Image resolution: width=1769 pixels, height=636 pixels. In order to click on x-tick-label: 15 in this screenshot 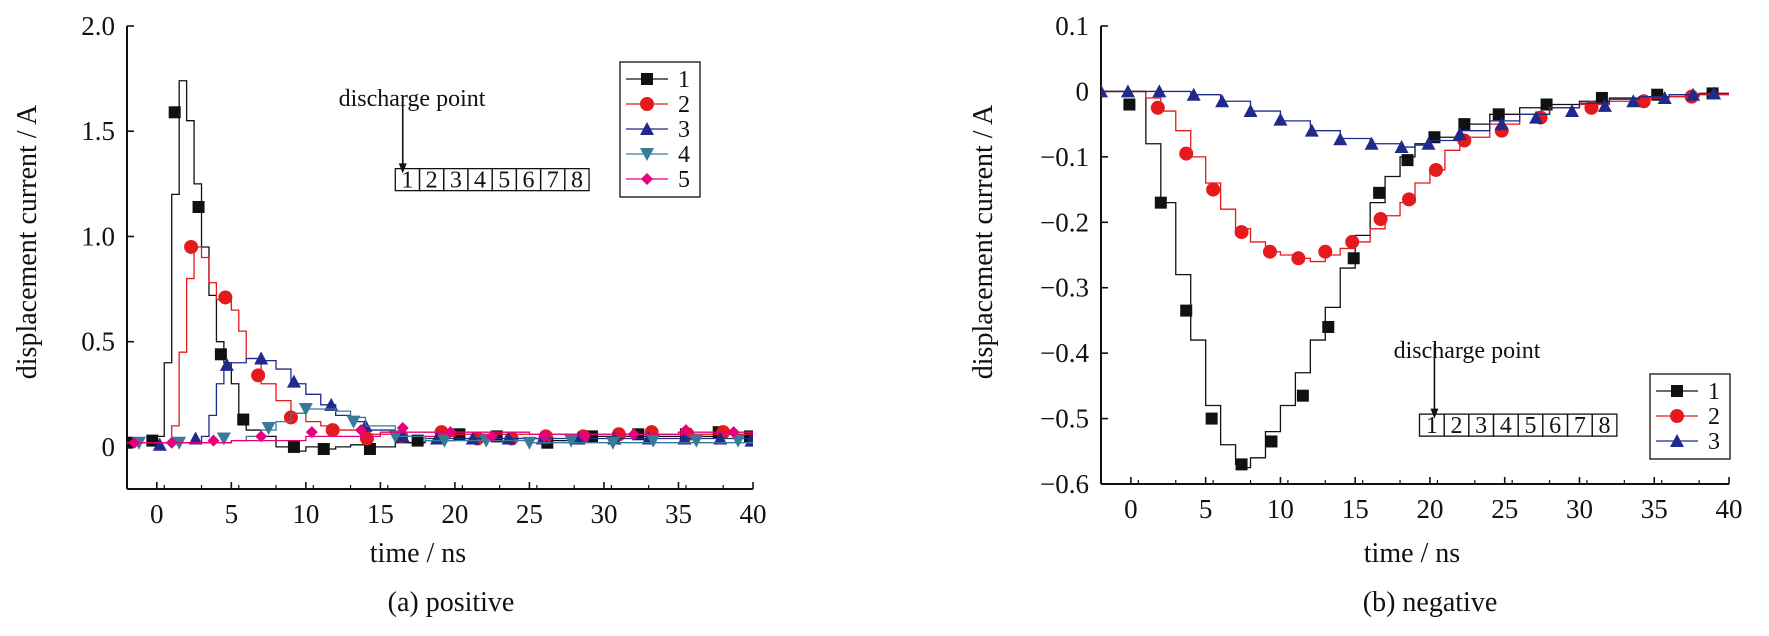, I will do `click(1355, 509)`.